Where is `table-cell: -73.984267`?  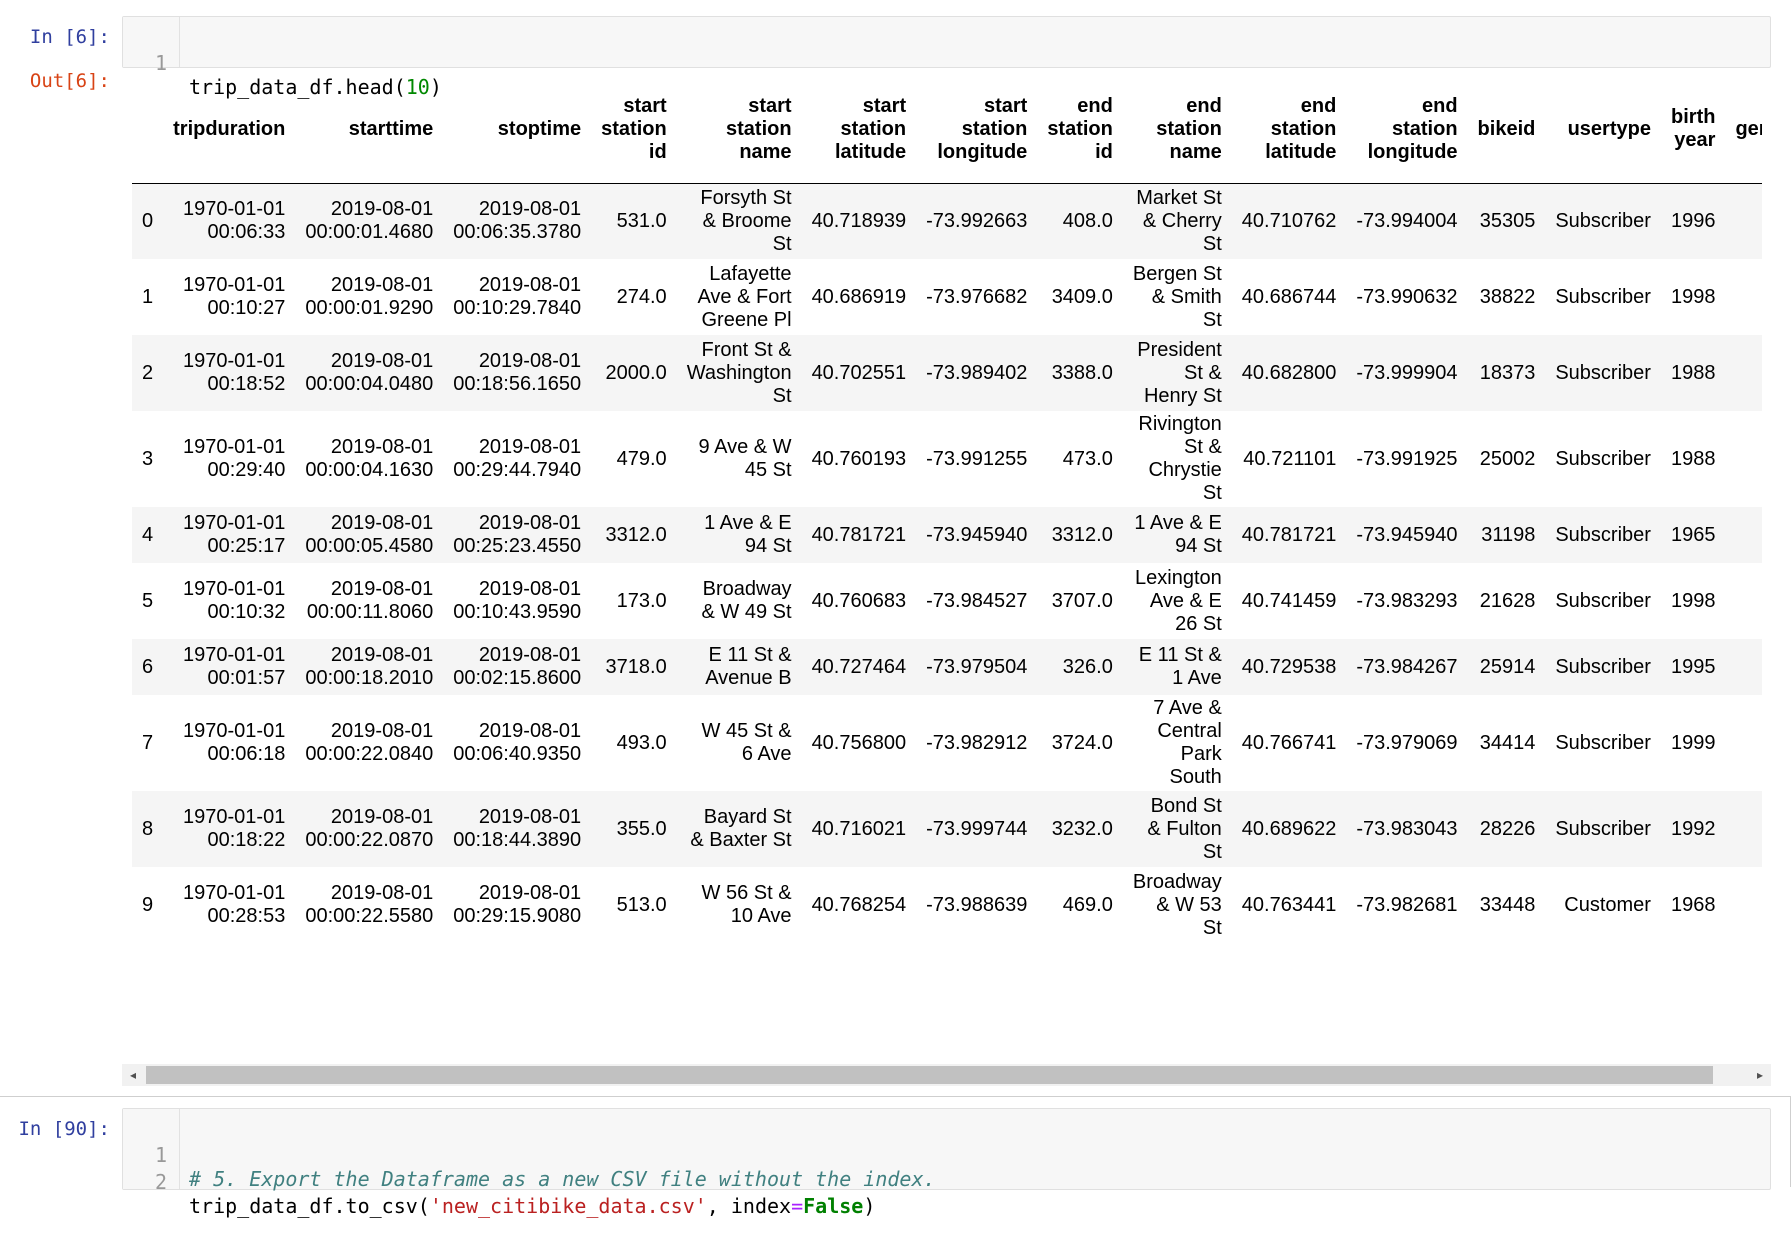 table-cell: -73.984267 is located at coordinates (1407, 666).